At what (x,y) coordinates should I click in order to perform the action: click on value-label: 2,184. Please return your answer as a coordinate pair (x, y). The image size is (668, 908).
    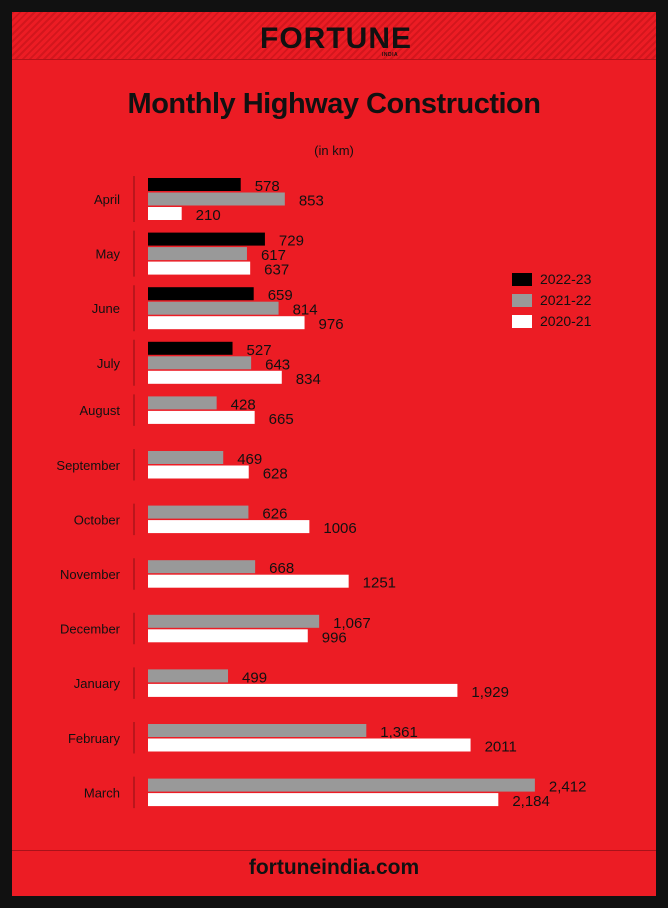
    Looking at the image, I should click on (531, 801).